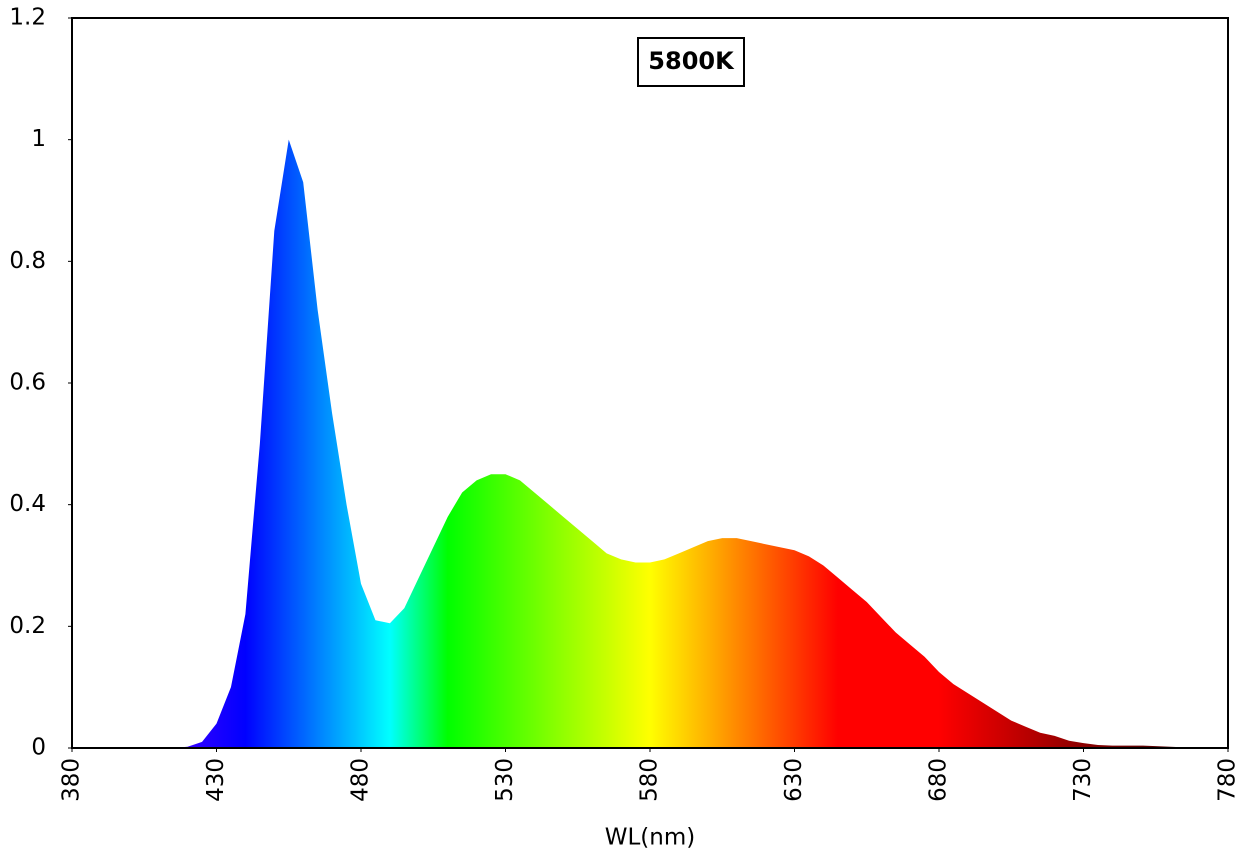  What do you see at coordinates (27, 261) in the screenshot?
I see `y-tick-label: 0.8` at bounding box center [27, 261].